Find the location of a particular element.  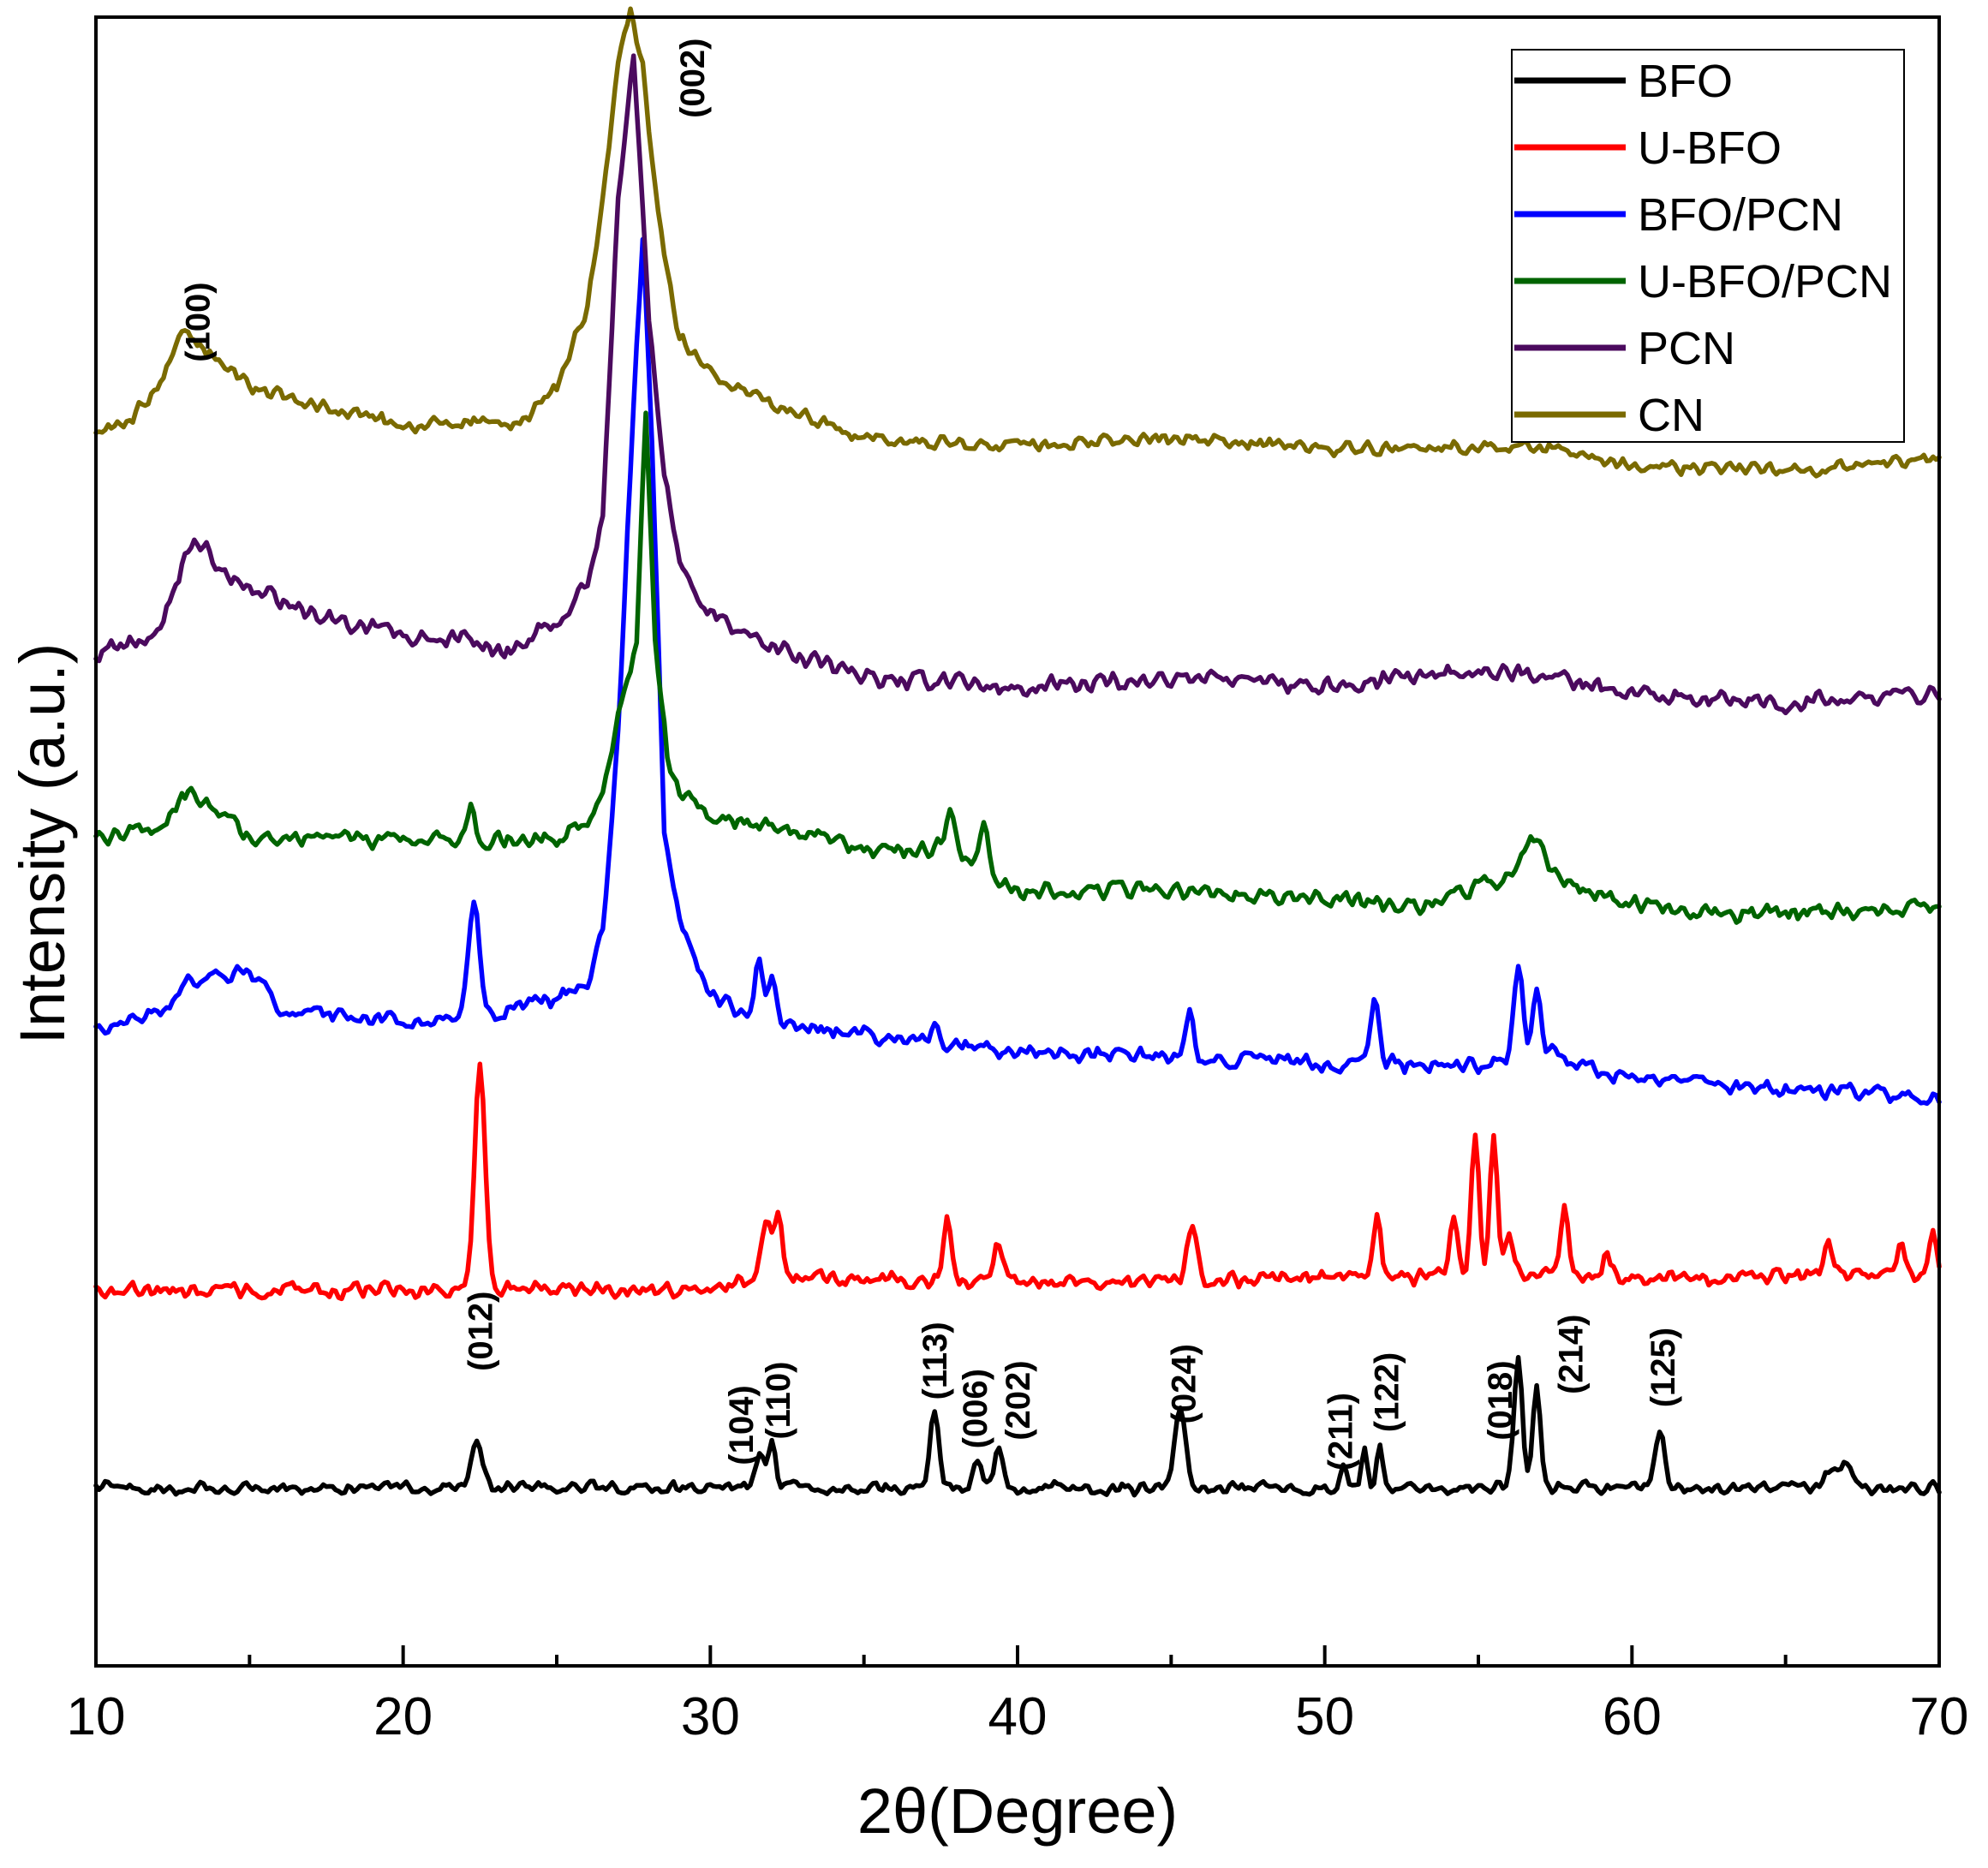

x-tick-label: 10 is located at coordinates (96, 1716).